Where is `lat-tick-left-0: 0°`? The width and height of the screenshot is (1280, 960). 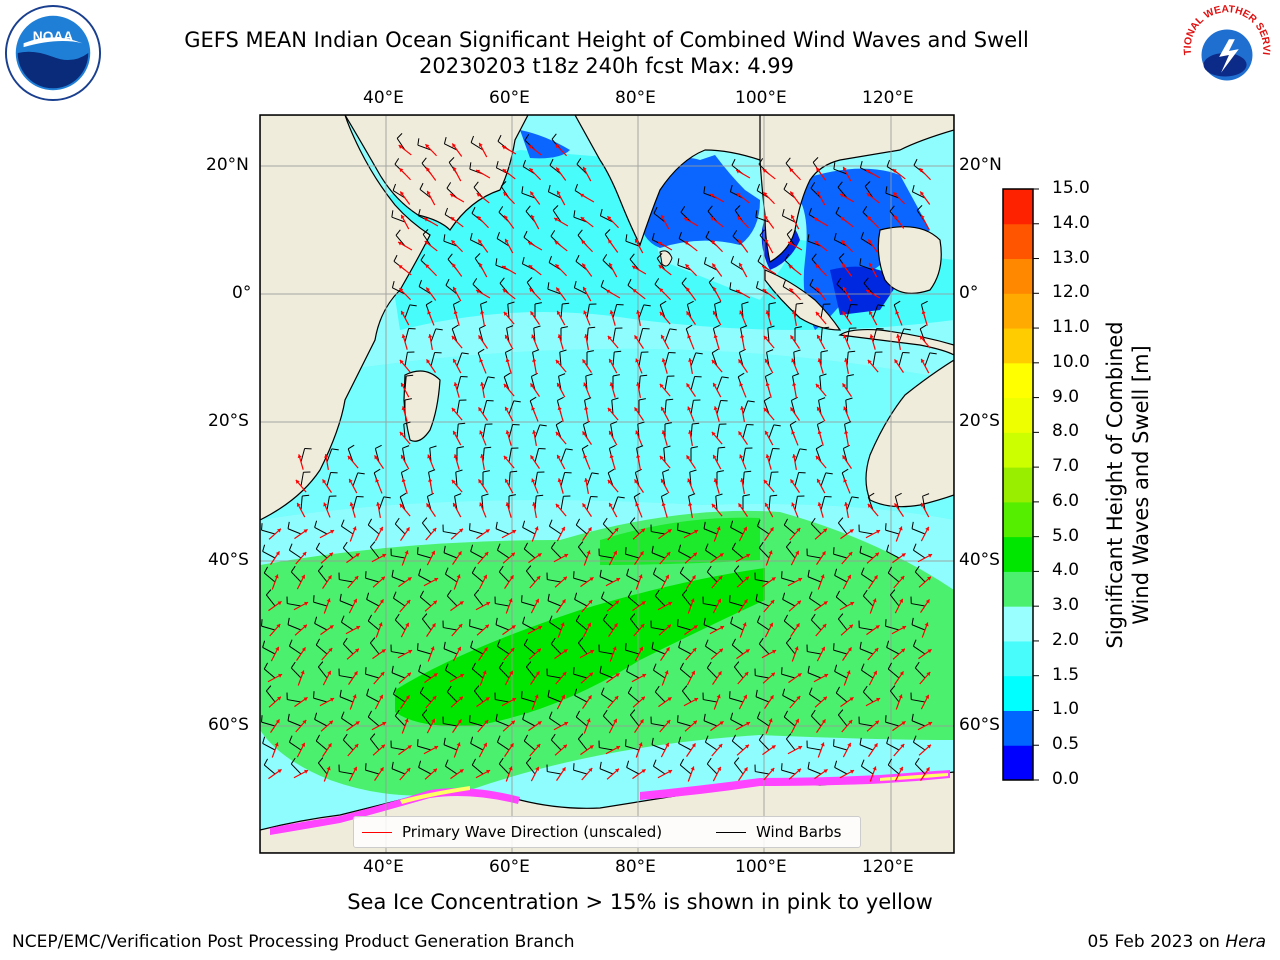 lat-tick-left-0: 0° is located at coordinates (242, 293).